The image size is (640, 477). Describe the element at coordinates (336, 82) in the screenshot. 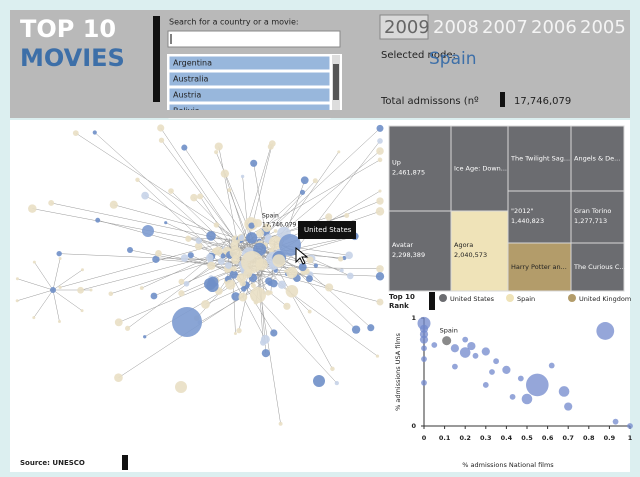

I see `scroll-thumb` at that location.